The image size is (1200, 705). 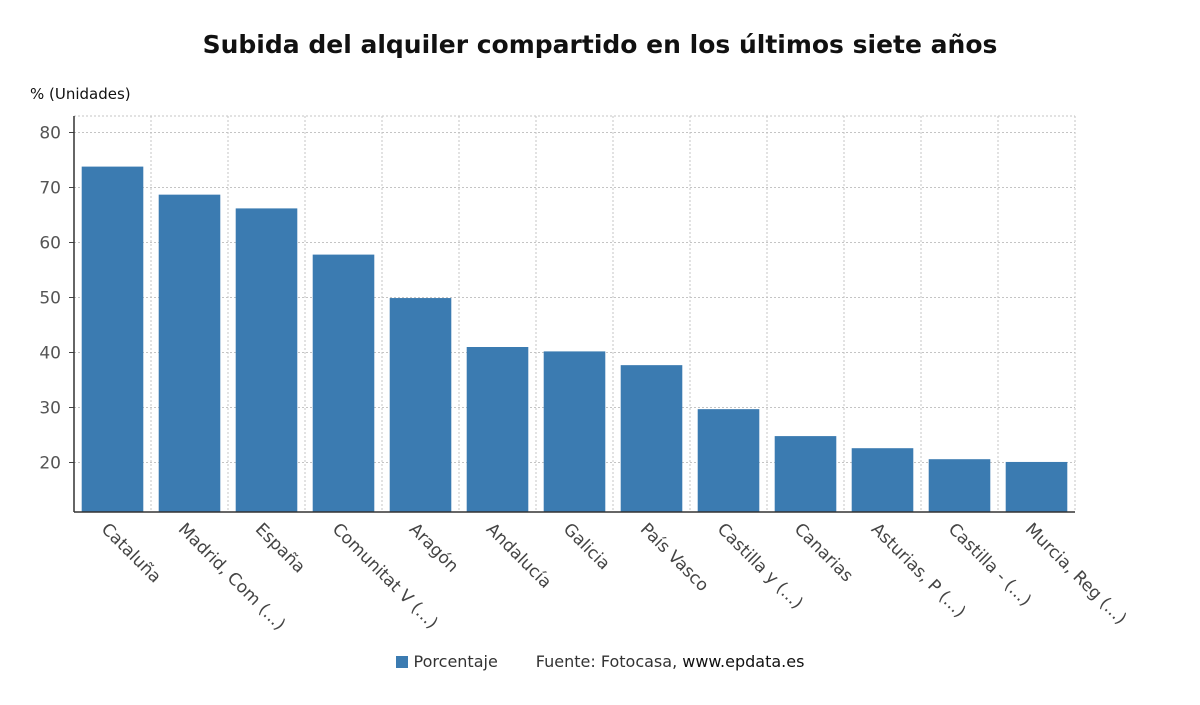 I want to click on y-tick-label: 70, so click(x=50, y=189).